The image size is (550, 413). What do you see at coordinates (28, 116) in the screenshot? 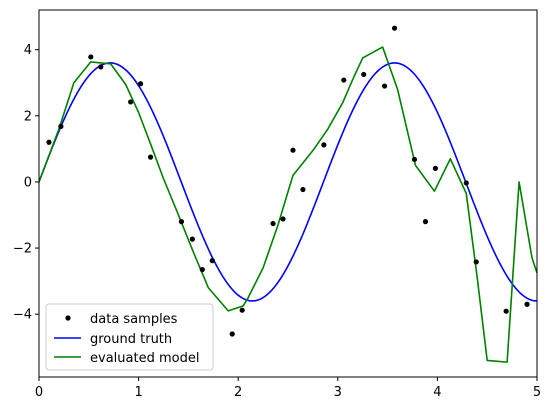
I see `y-tick-label: 2` at bounding box center [28, 116].